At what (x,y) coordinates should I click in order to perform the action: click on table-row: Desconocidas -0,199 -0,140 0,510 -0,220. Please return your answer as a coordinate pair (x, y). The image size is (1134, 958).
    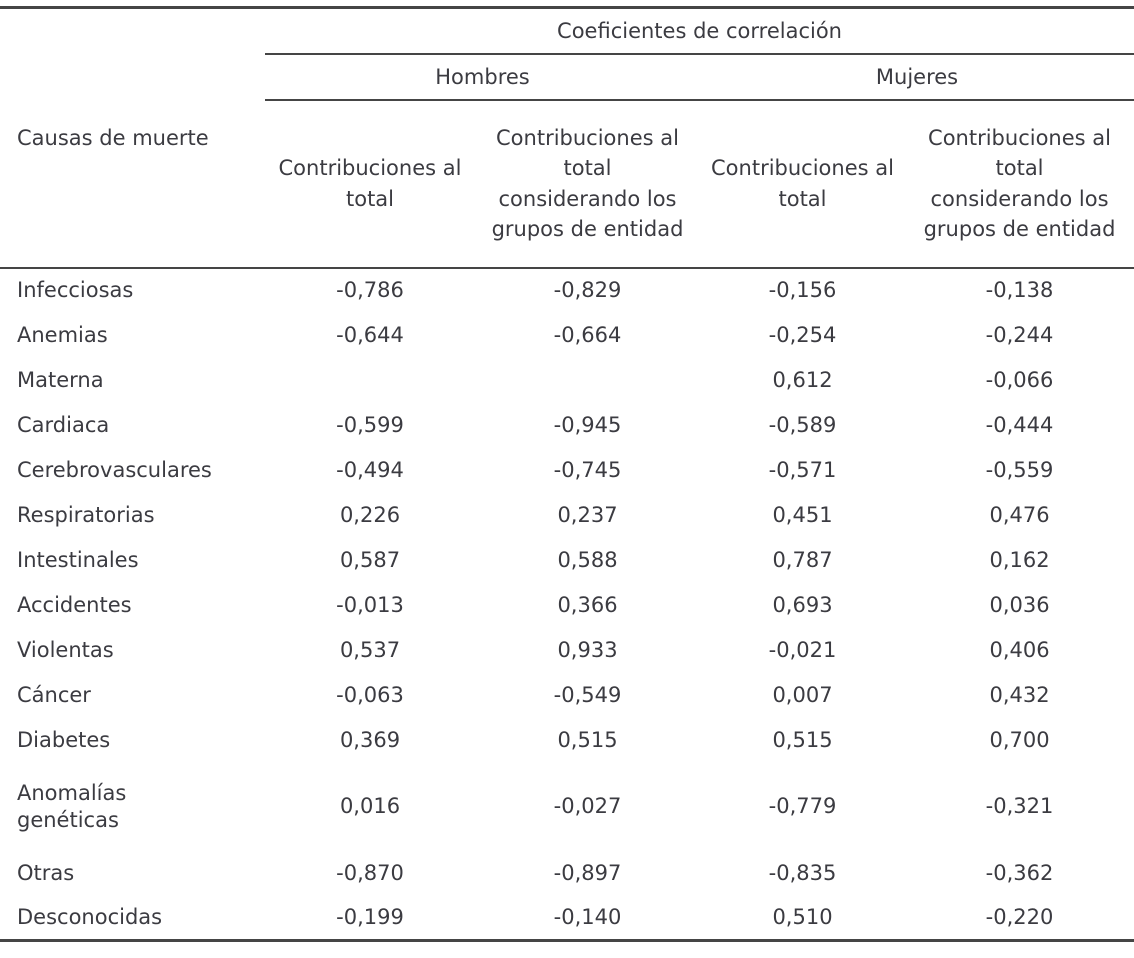
    Looking at the image, I should click on (567, 918).